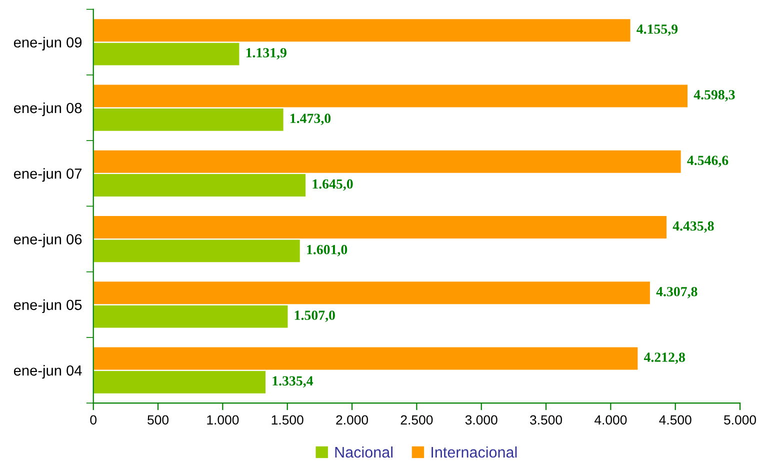 The image size is (759, 466). I want to click on data-label: 4.435,8, so click(693, 227).